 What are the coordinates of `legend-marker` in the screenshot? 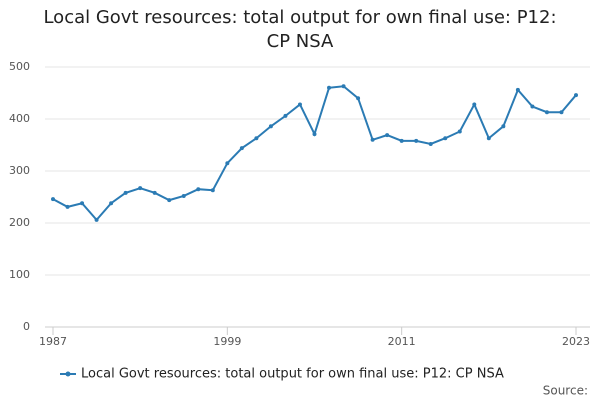 It's located at (68, 374).